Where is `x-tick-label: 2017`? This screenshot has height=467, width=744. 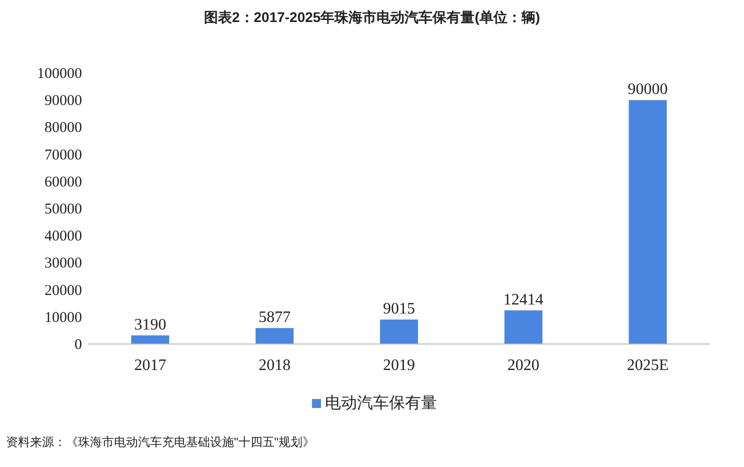
x-tick-label: 2017 is located at coordinates (150, 365).